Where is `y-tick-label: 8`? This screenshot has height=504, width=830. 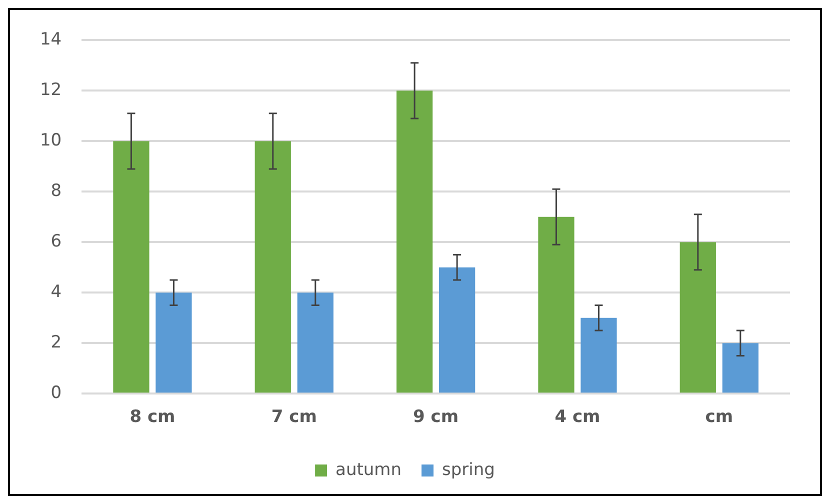
y-tick-label: 8 is located at coordinates (56, 191).